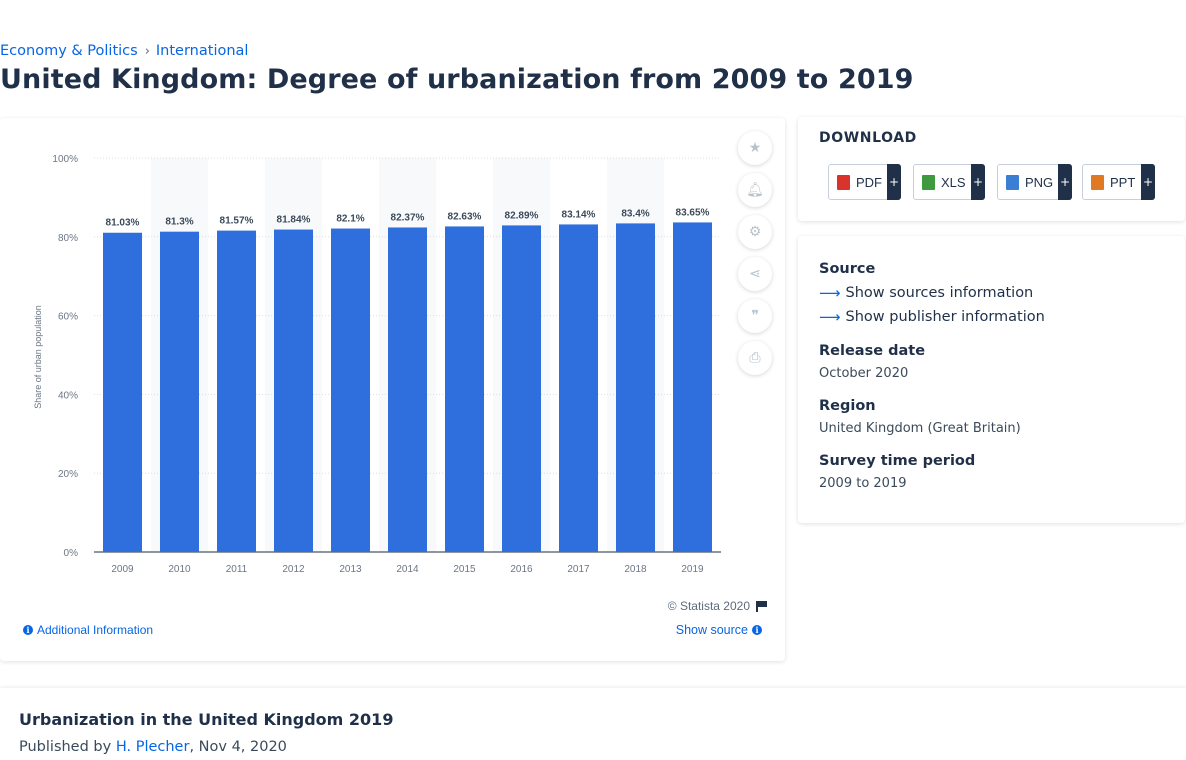  I want to click on bar-2016, so click(521, 388).